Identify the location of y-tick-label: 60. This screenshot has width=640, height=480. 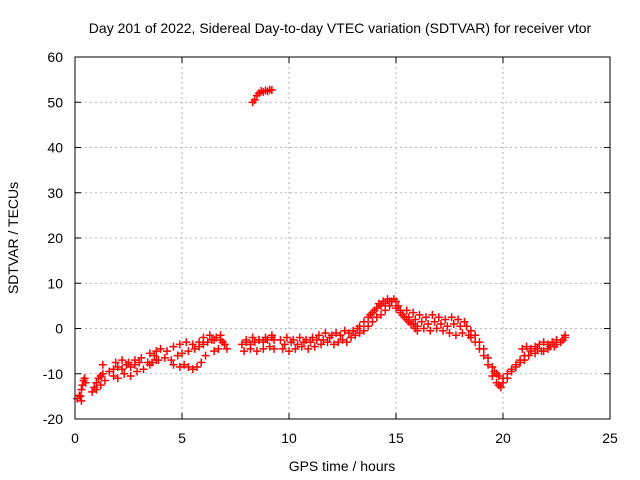
(55, 57).